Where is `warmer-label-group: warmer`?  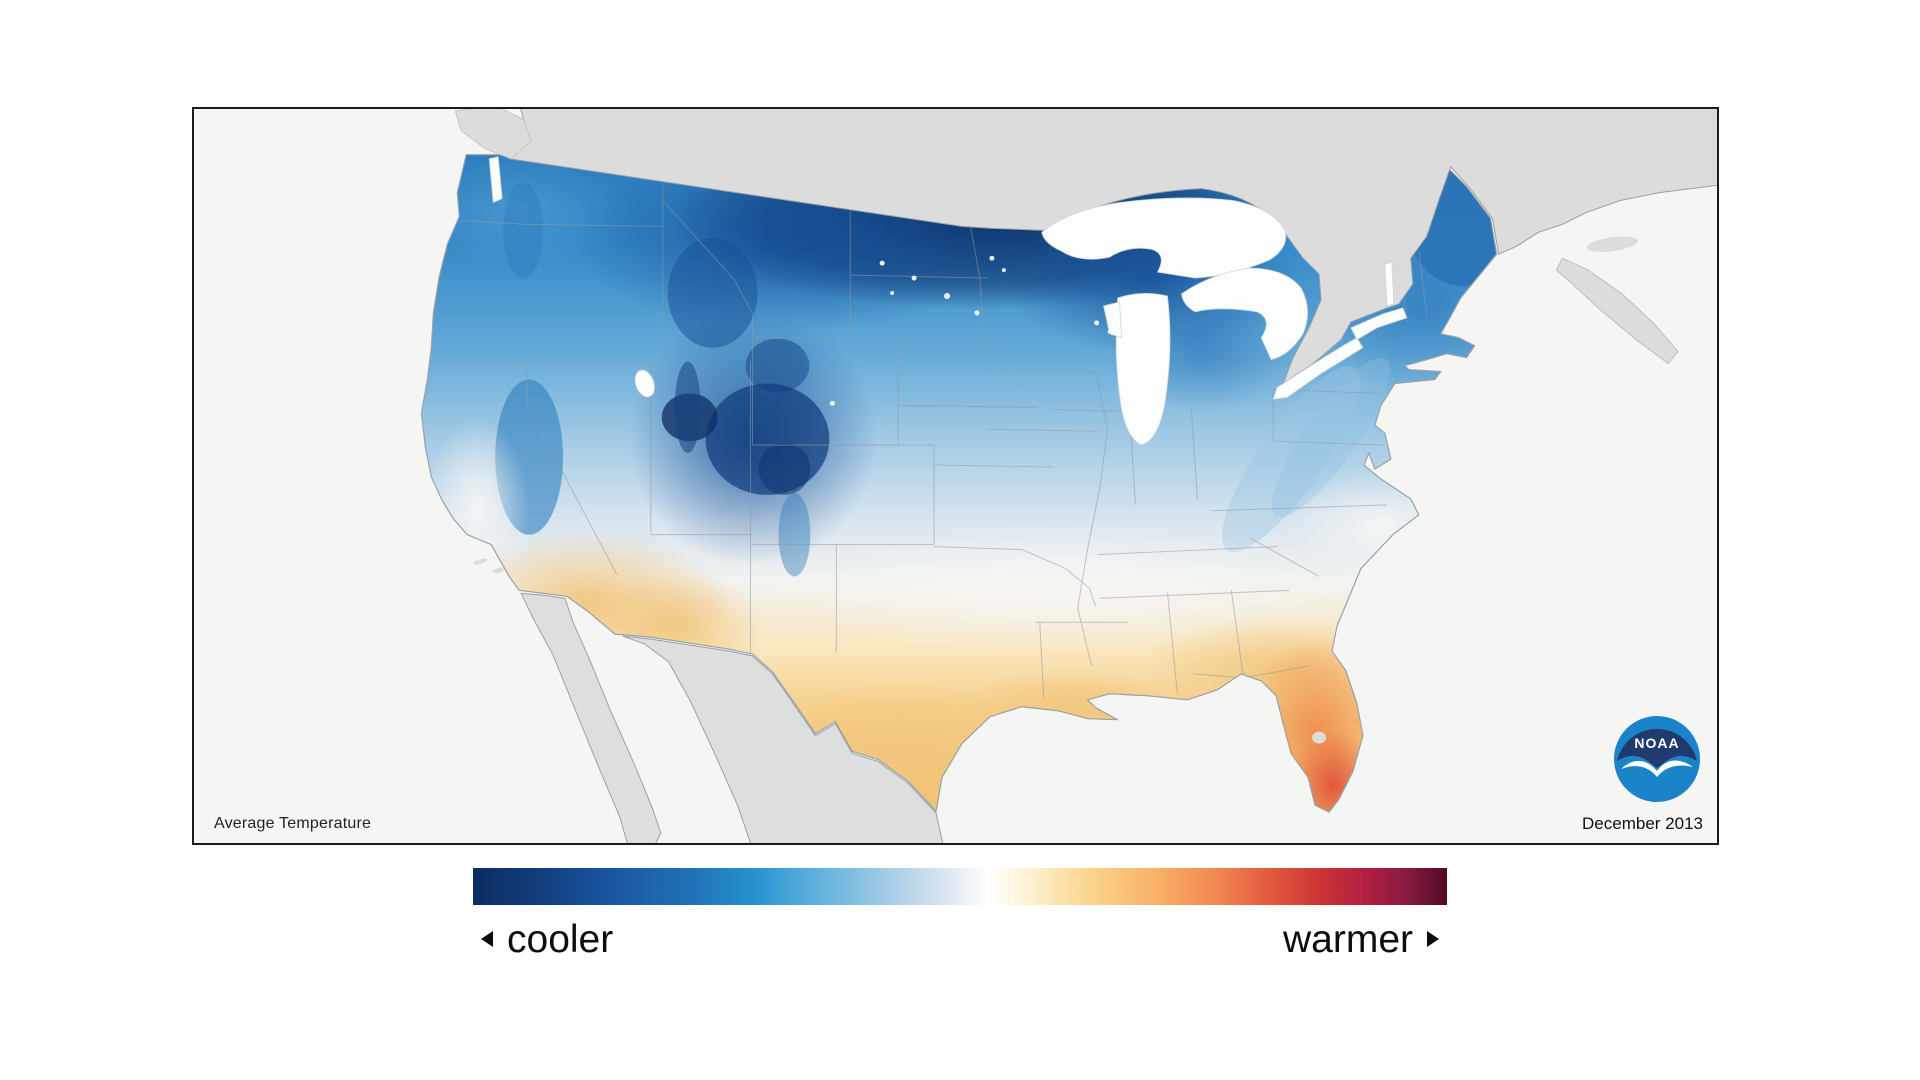
warmer-label-group: warmer is located at coordinates (1361, 939).